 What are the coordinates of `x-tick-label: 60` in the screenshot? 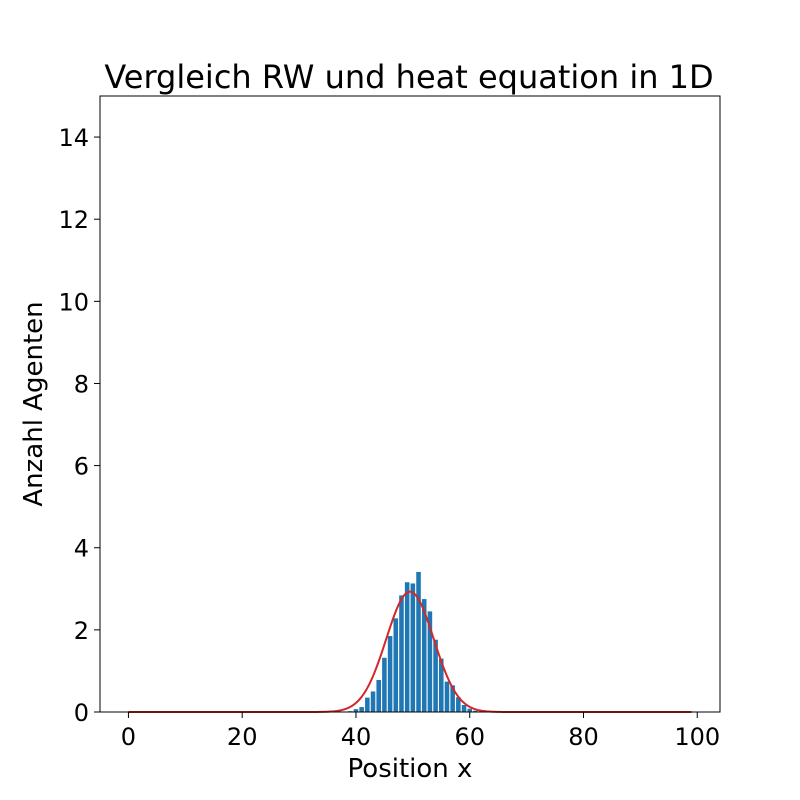 It's located at (469, 737).